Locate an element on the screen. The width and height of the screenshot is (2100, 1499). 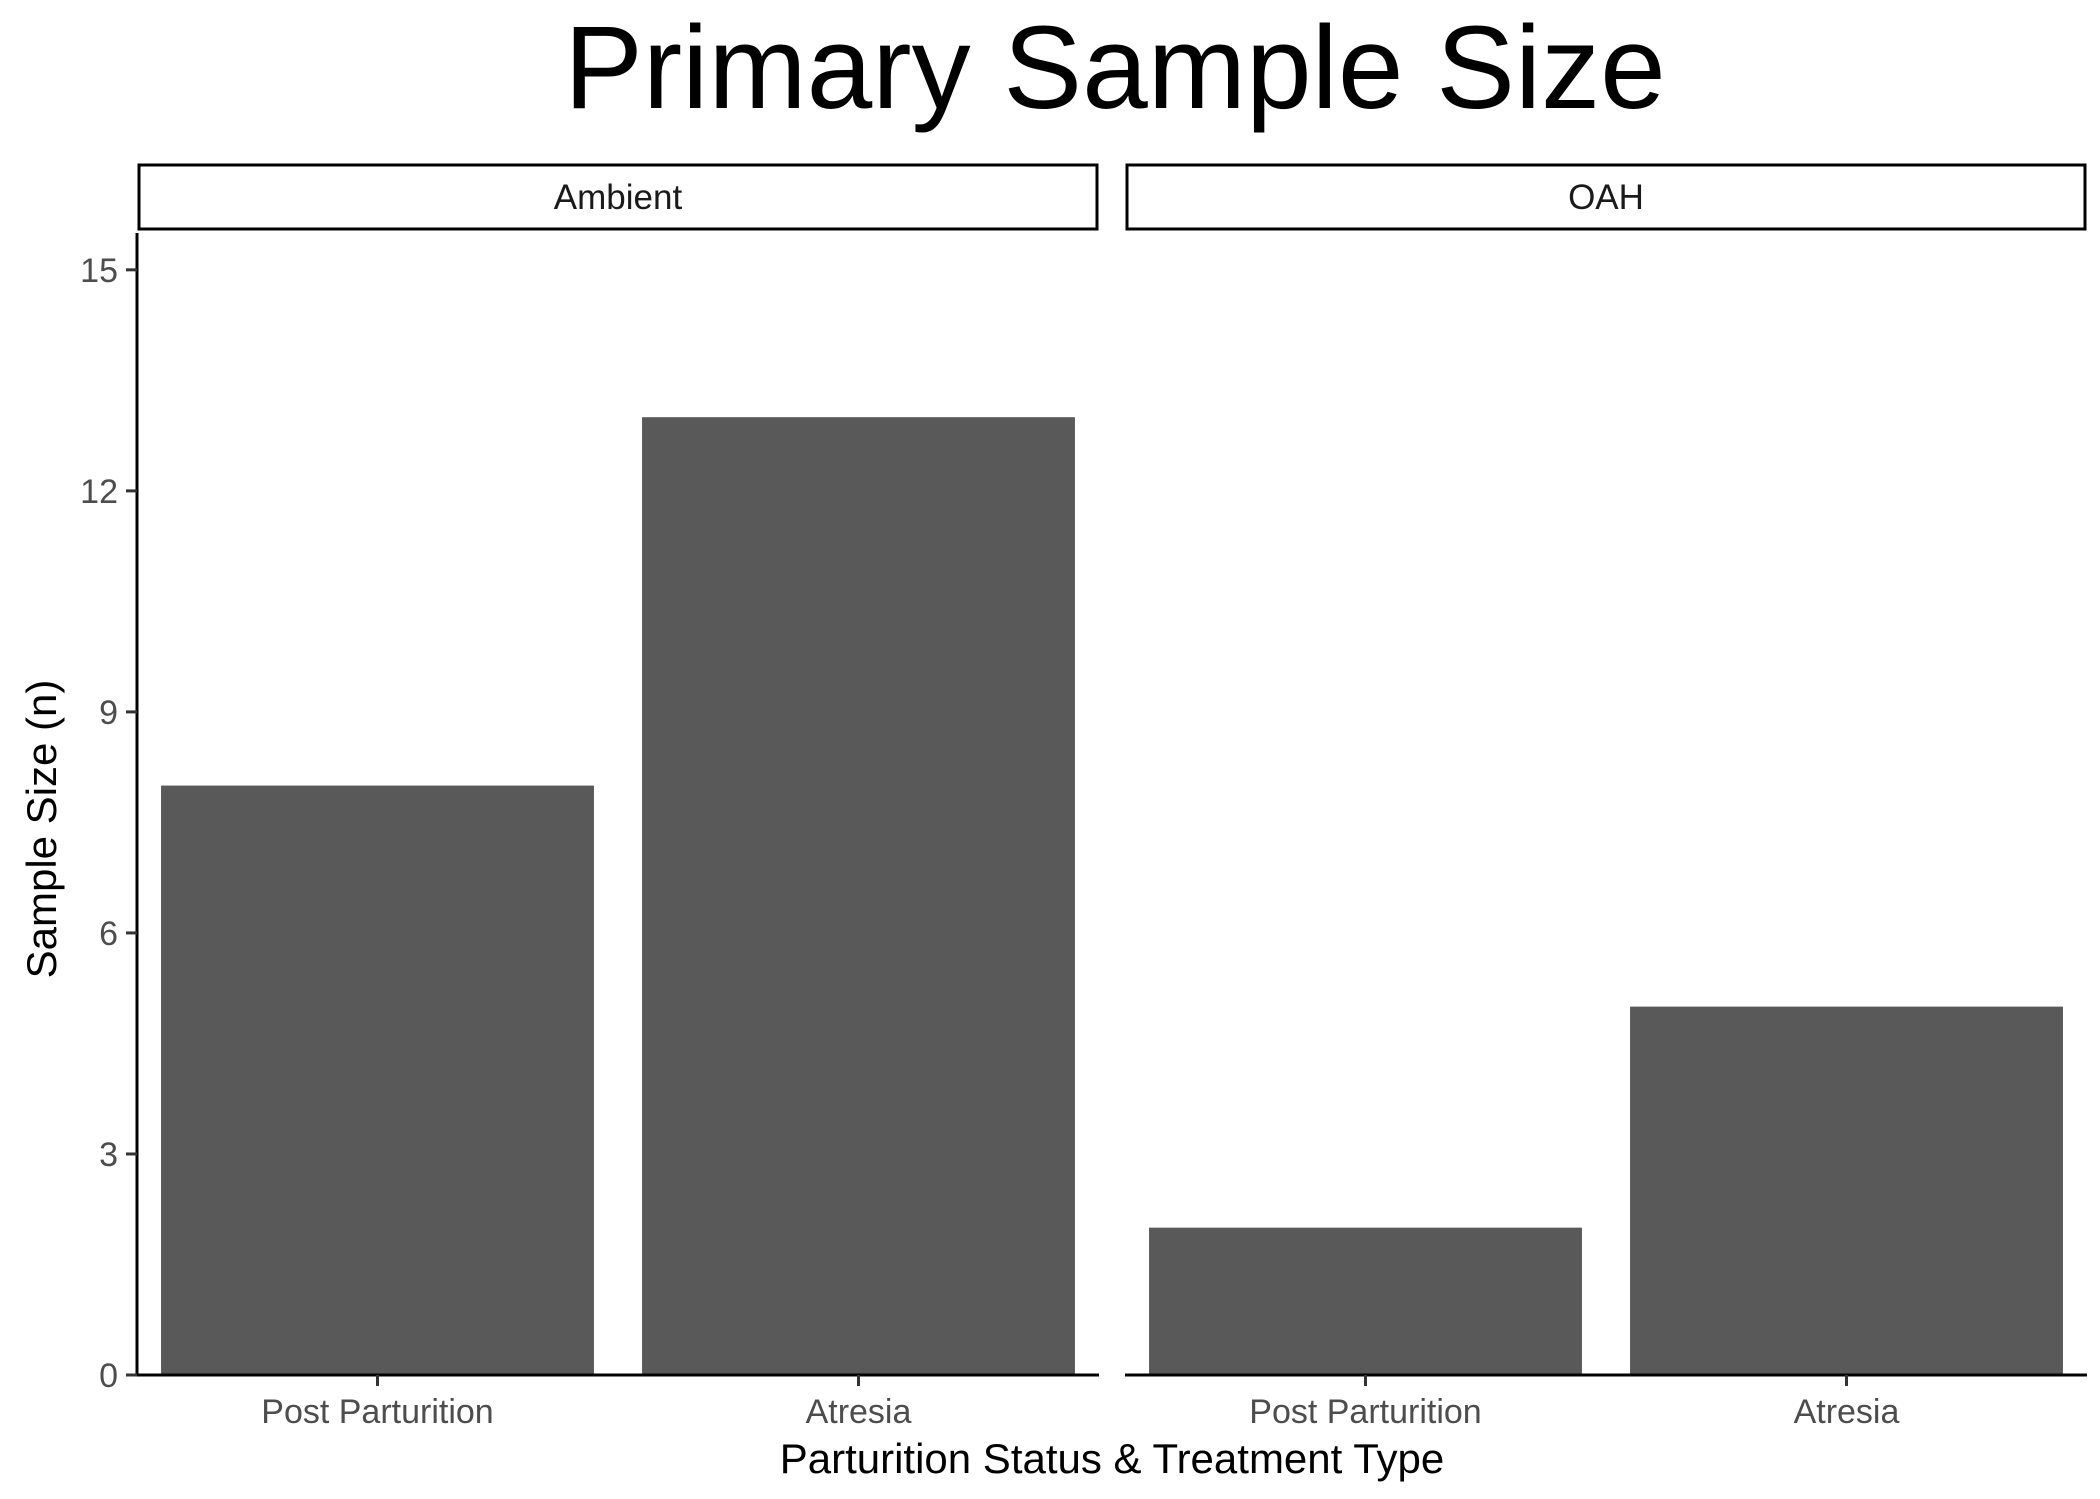
chart-title: Primary Sample Size is located at coordinates (1115, 68).